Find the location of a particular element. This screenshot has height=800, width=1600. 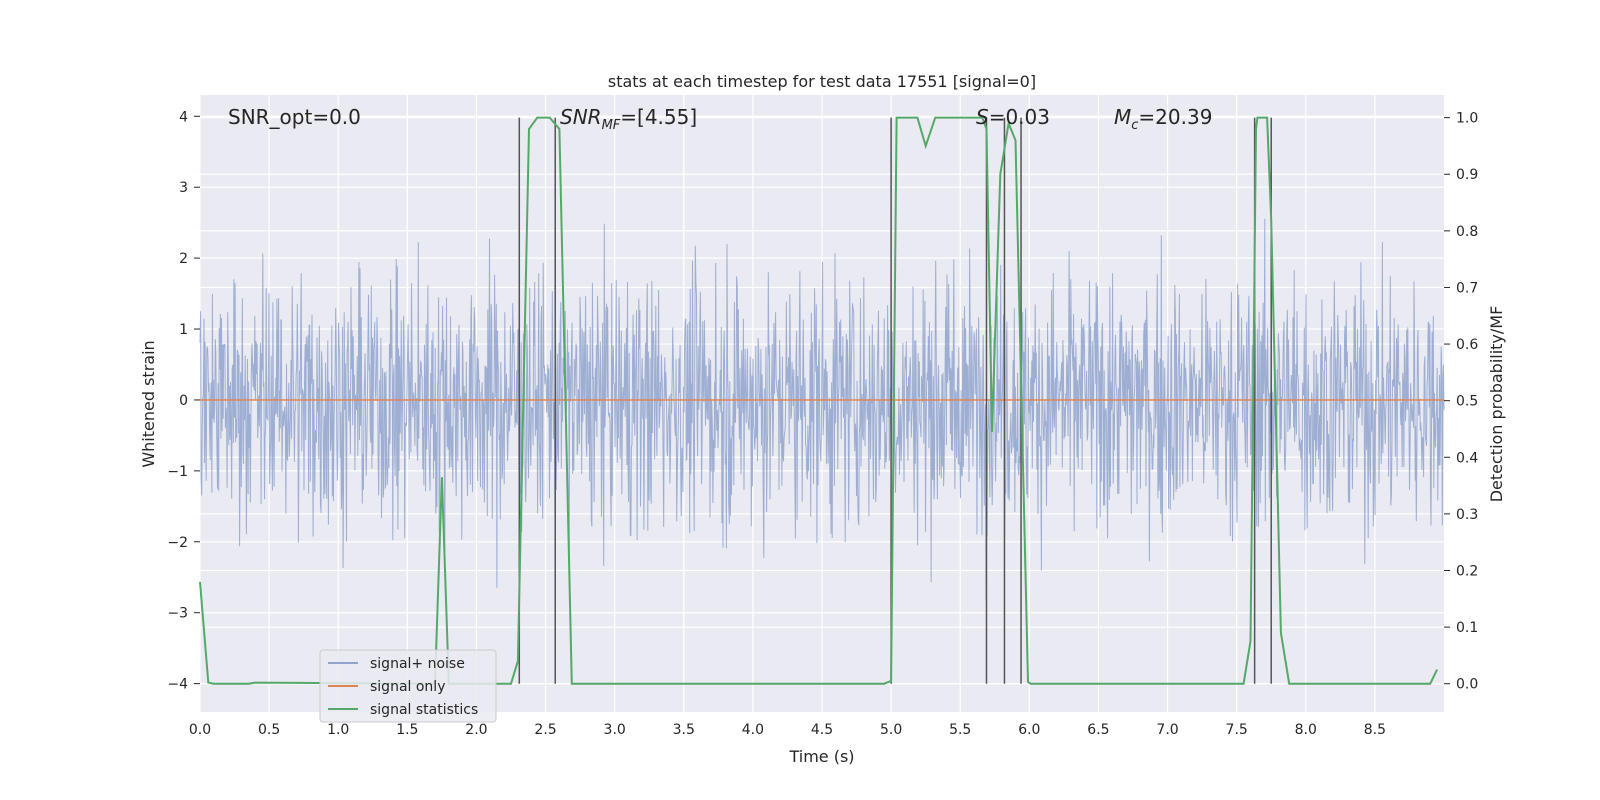

y-tick-label: 3 is located at coordinates (183, 188).